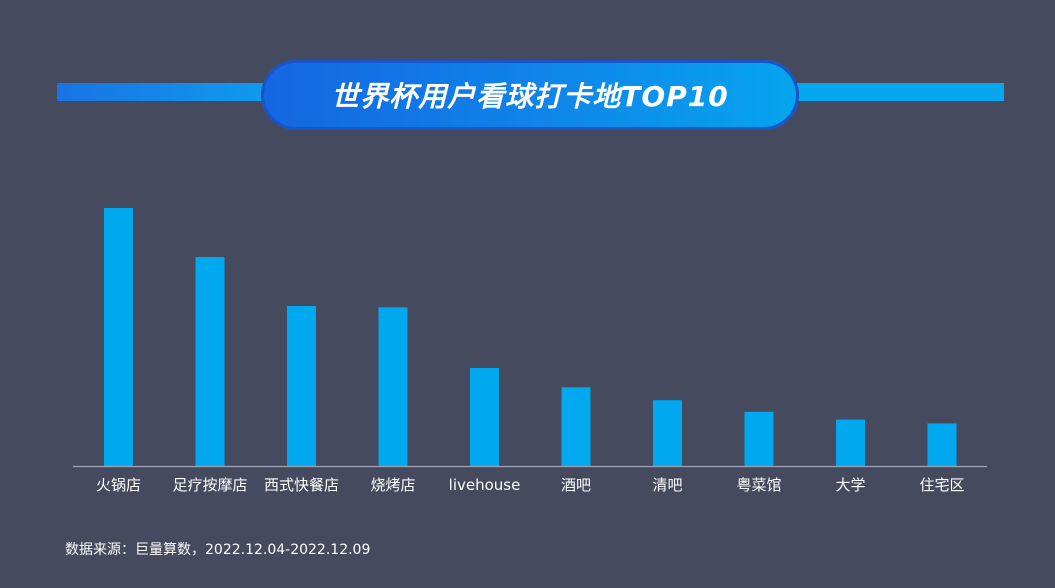 This screenshot has width=1055, height=588. Describe the element at coordinates (667, 485) in the screenshot. I see `x-tick-label-7: 清吧` at that location.